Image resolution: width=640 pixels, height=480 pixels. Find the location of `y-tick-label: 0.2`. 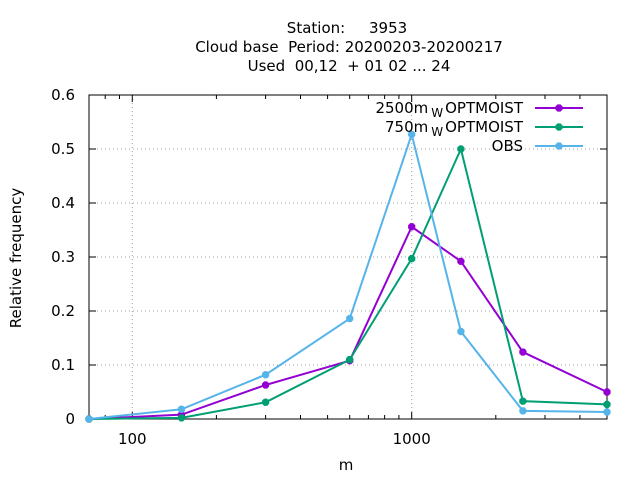

y-tick-label: 0.2 is located at coordinates (63, 311).